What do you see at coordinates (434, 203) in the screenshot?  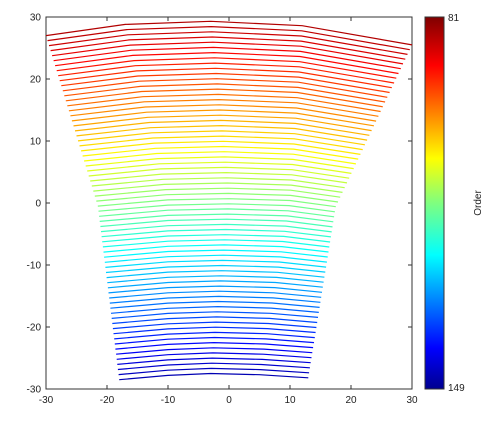 I see `colorbar-gradient` at bounding box center [434, 203].